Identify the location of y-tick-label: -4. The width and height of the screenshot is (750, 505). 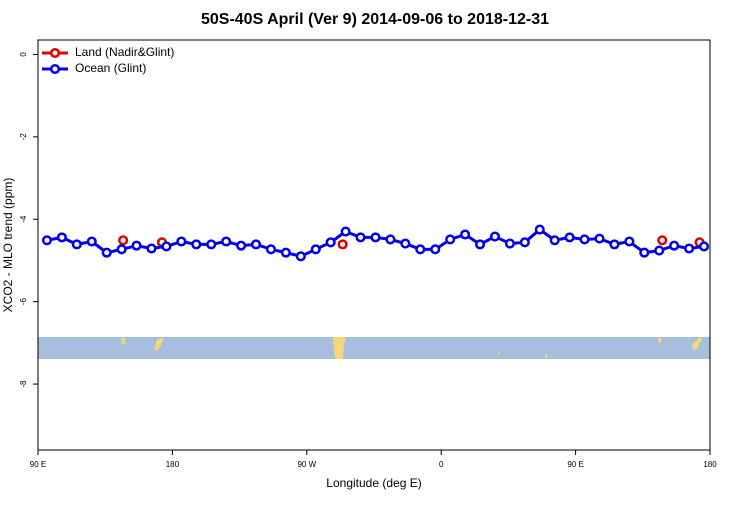
(23, 219).